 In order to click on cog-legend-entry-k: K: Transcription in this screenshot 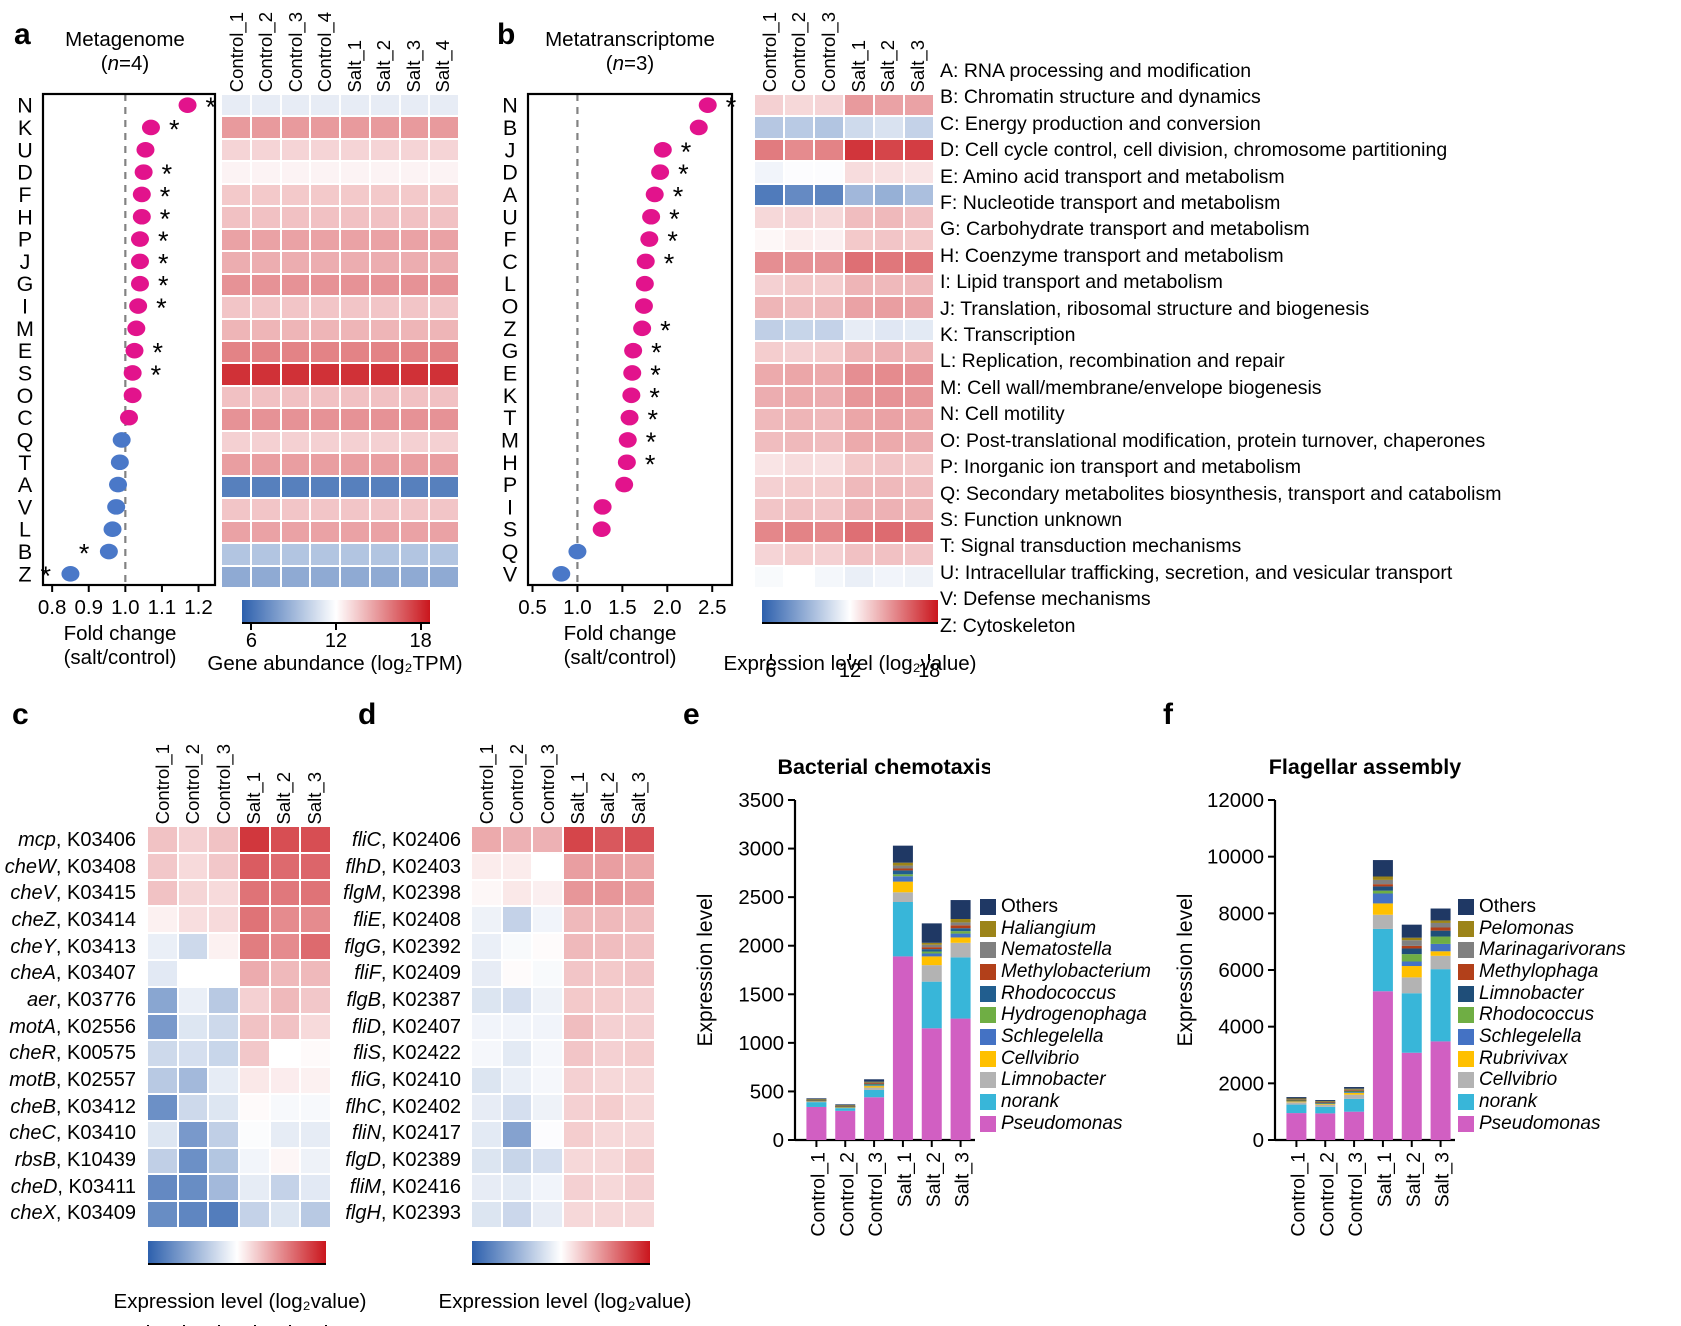, I will do `click(1008, 335)`.